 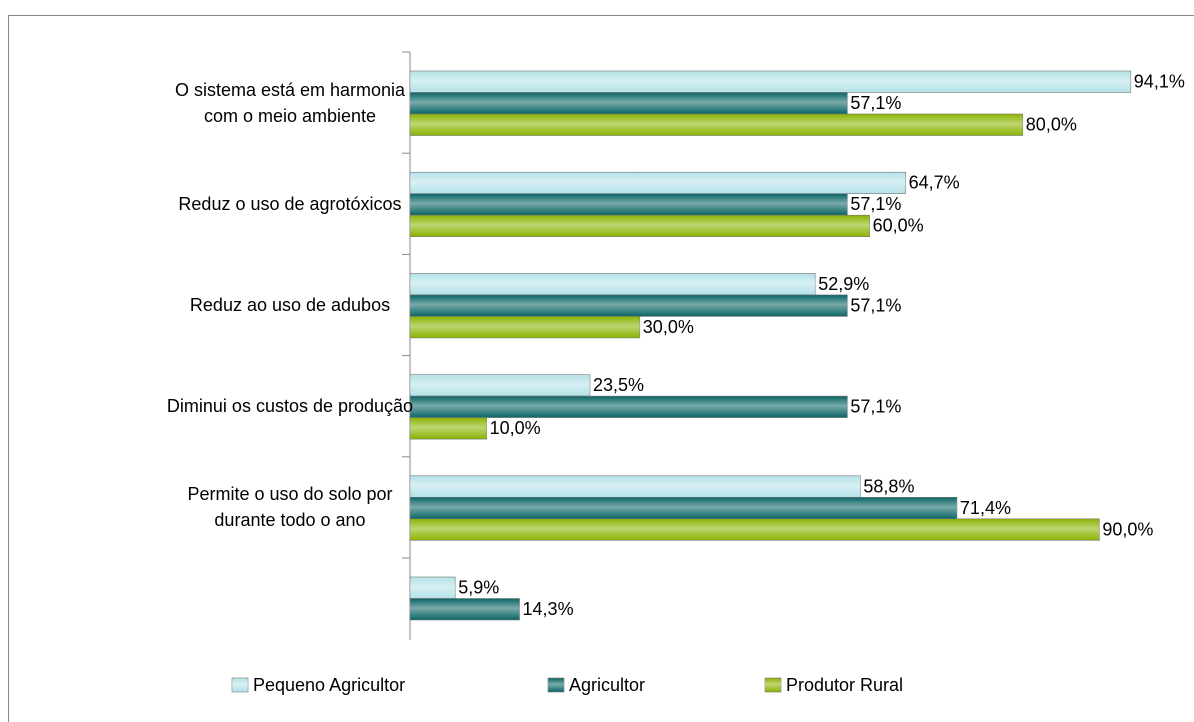 I want to click on value-label: 5,9%, so click(x=478, y=588).